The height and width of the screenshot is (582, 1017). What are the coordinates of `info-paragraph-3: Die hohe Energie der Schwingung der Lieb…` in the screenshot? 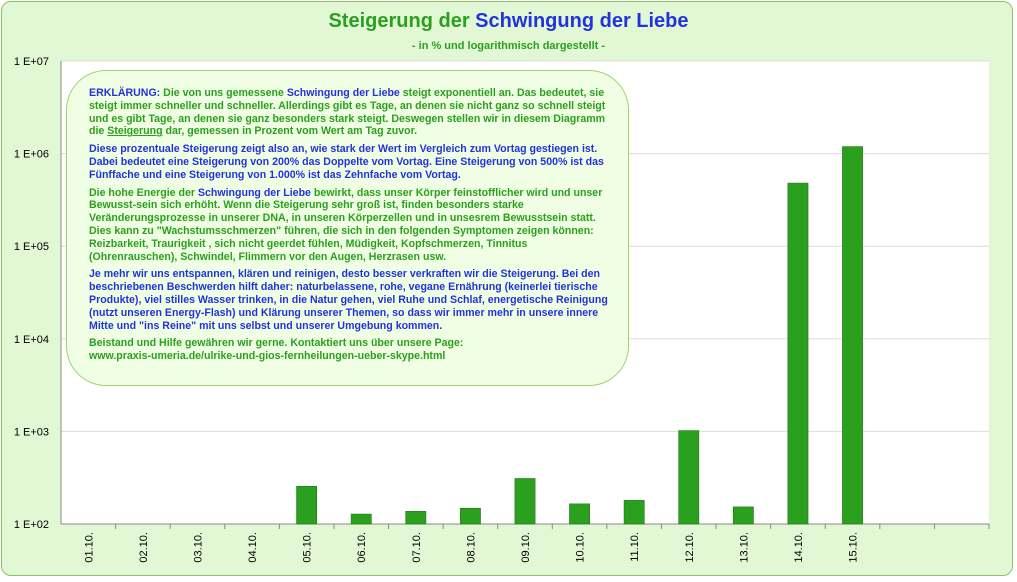 It's located at (351, 225).